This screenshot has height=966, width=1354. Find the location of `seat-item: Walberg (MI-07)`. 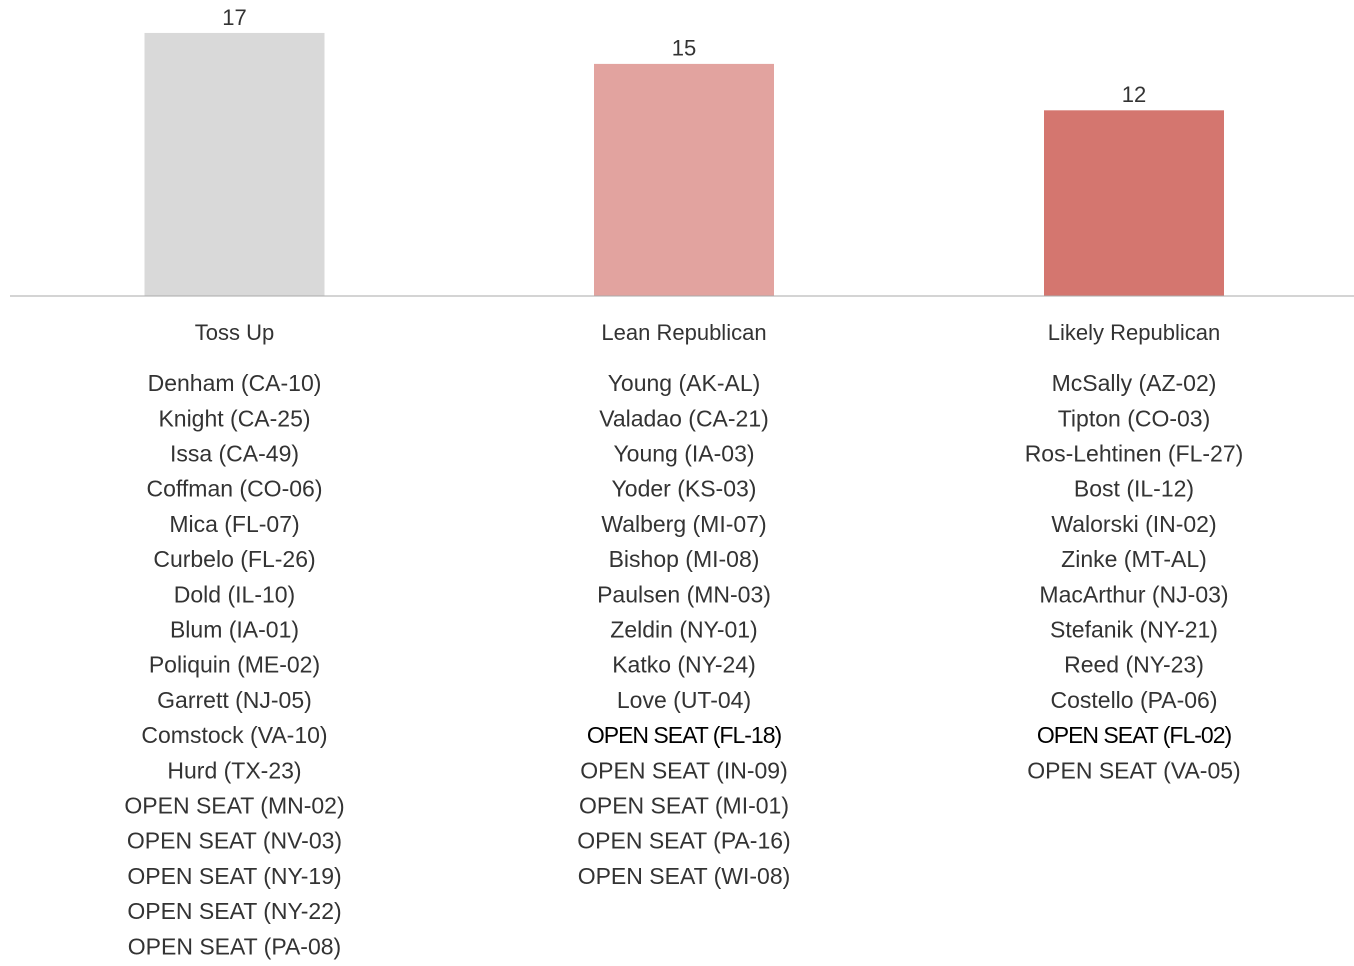

seat-item: Walberg (MI-07) is located at coordinates (683, 524).